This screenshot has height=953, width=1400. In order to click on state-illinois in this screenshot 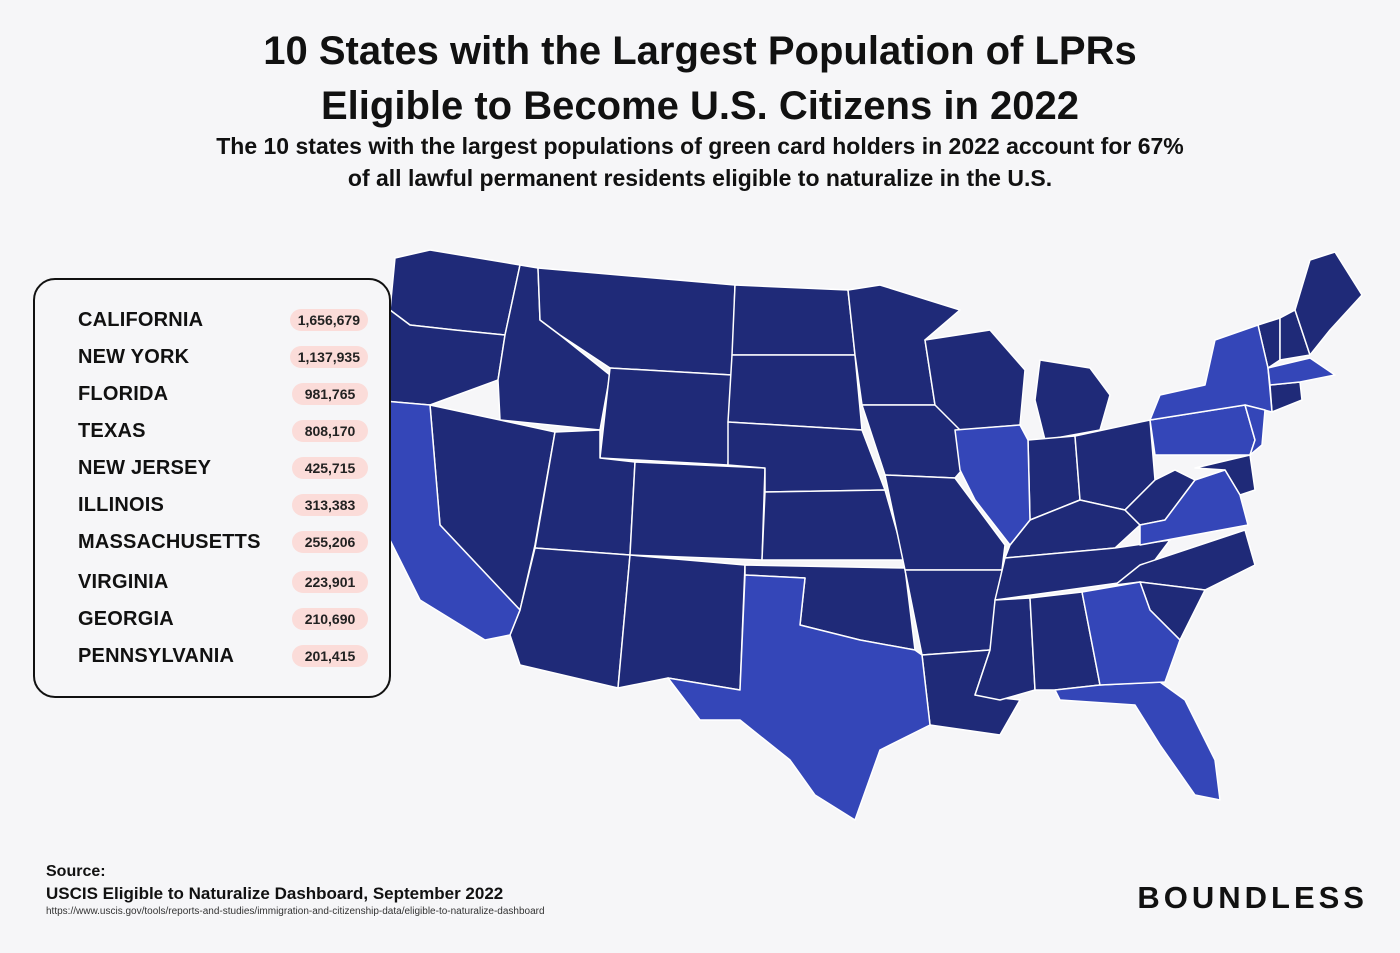, I will do `click(992, 485)`.